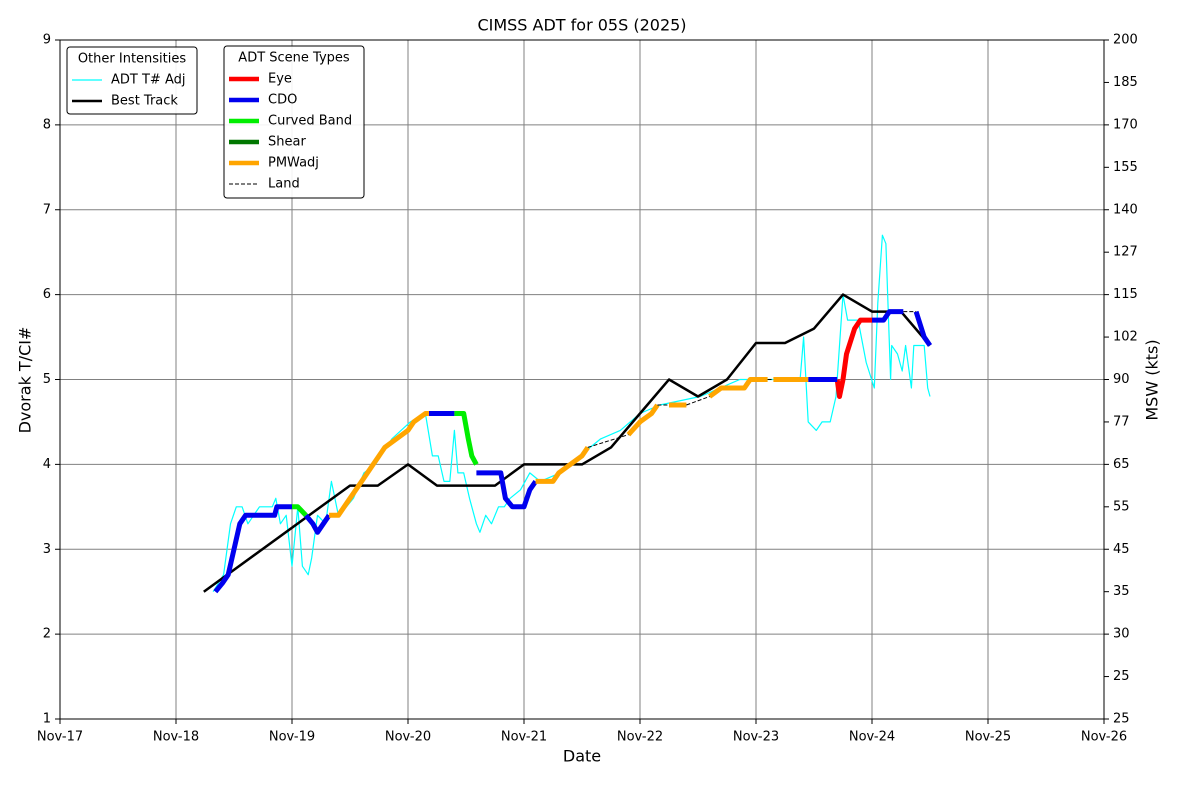 The width and height of the screenshot is (1200, 800). Describe the element at coordinates (47, 124) in the screenshot. I see `y-tick-label: 8` at that location.